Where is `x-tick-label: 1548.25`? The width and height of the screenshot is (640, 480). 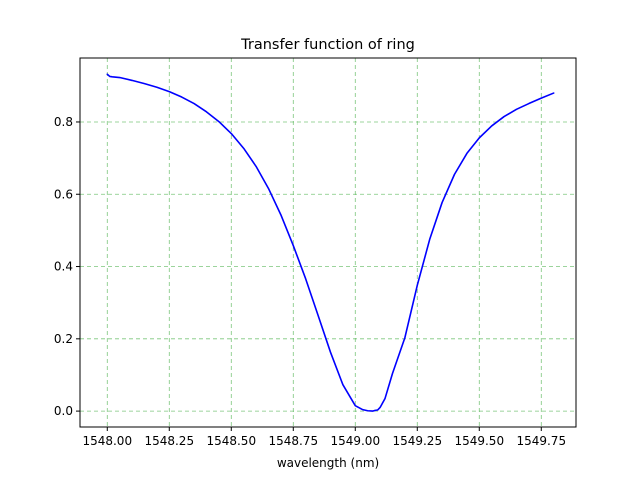 x-tick-label: 1548.25 is located at coordinates (169, 441).